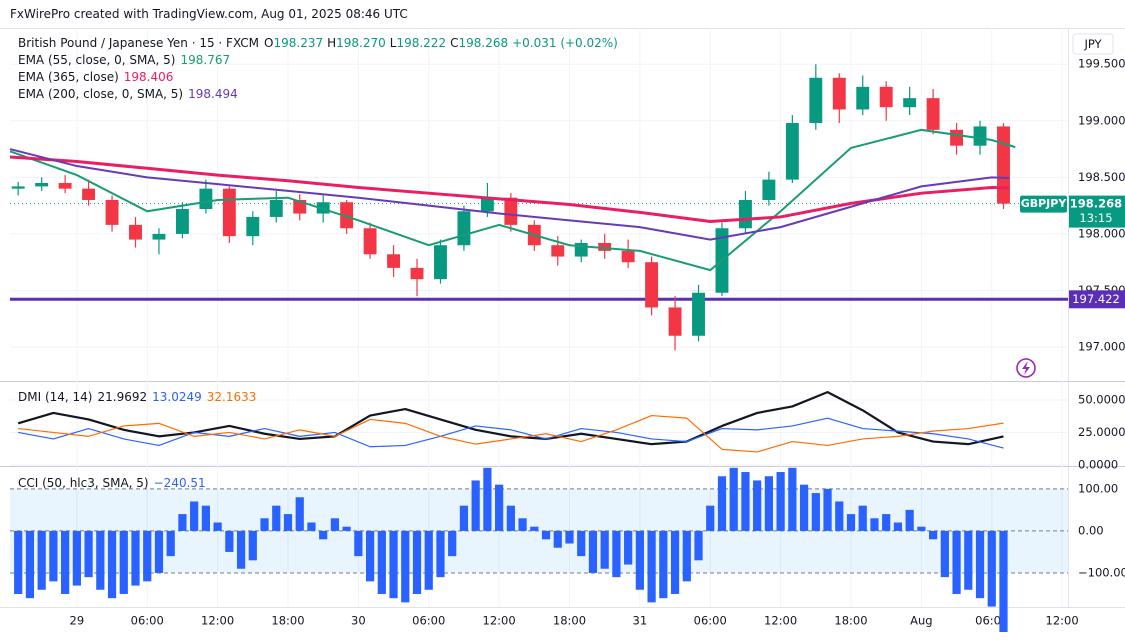 The height and width of the screenshot is (640, 1125). I want to click on x-tick-label: Aug, so click(921, 621).